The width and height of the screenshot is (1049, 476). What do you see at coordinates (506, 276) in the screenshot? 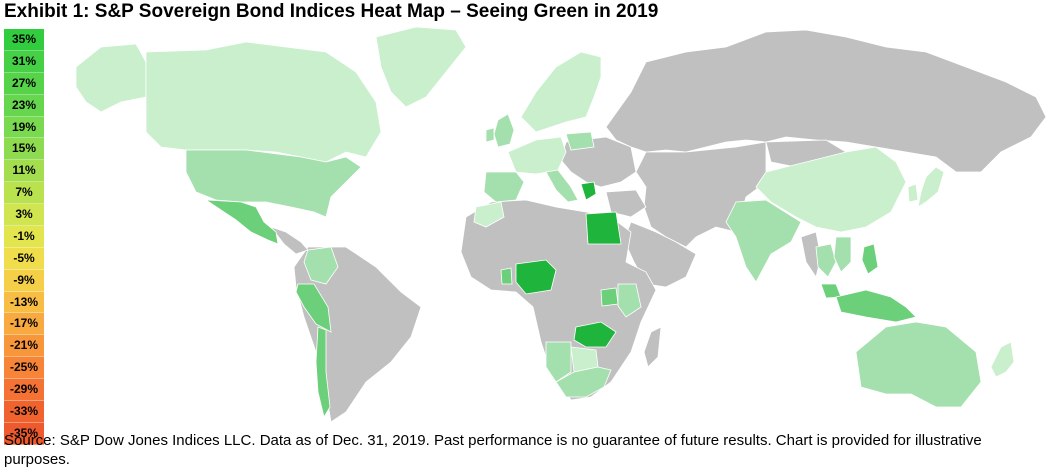
I see `region-ghana` at bounding box center [506, 276].